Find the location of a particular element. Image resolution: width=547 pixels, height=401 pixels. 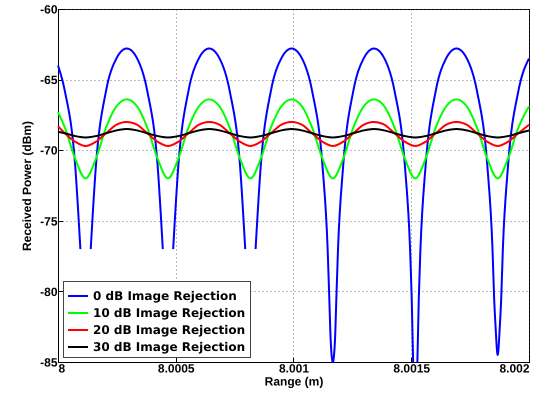

y-tick-label: -85 is located at coordinates (49, 363).